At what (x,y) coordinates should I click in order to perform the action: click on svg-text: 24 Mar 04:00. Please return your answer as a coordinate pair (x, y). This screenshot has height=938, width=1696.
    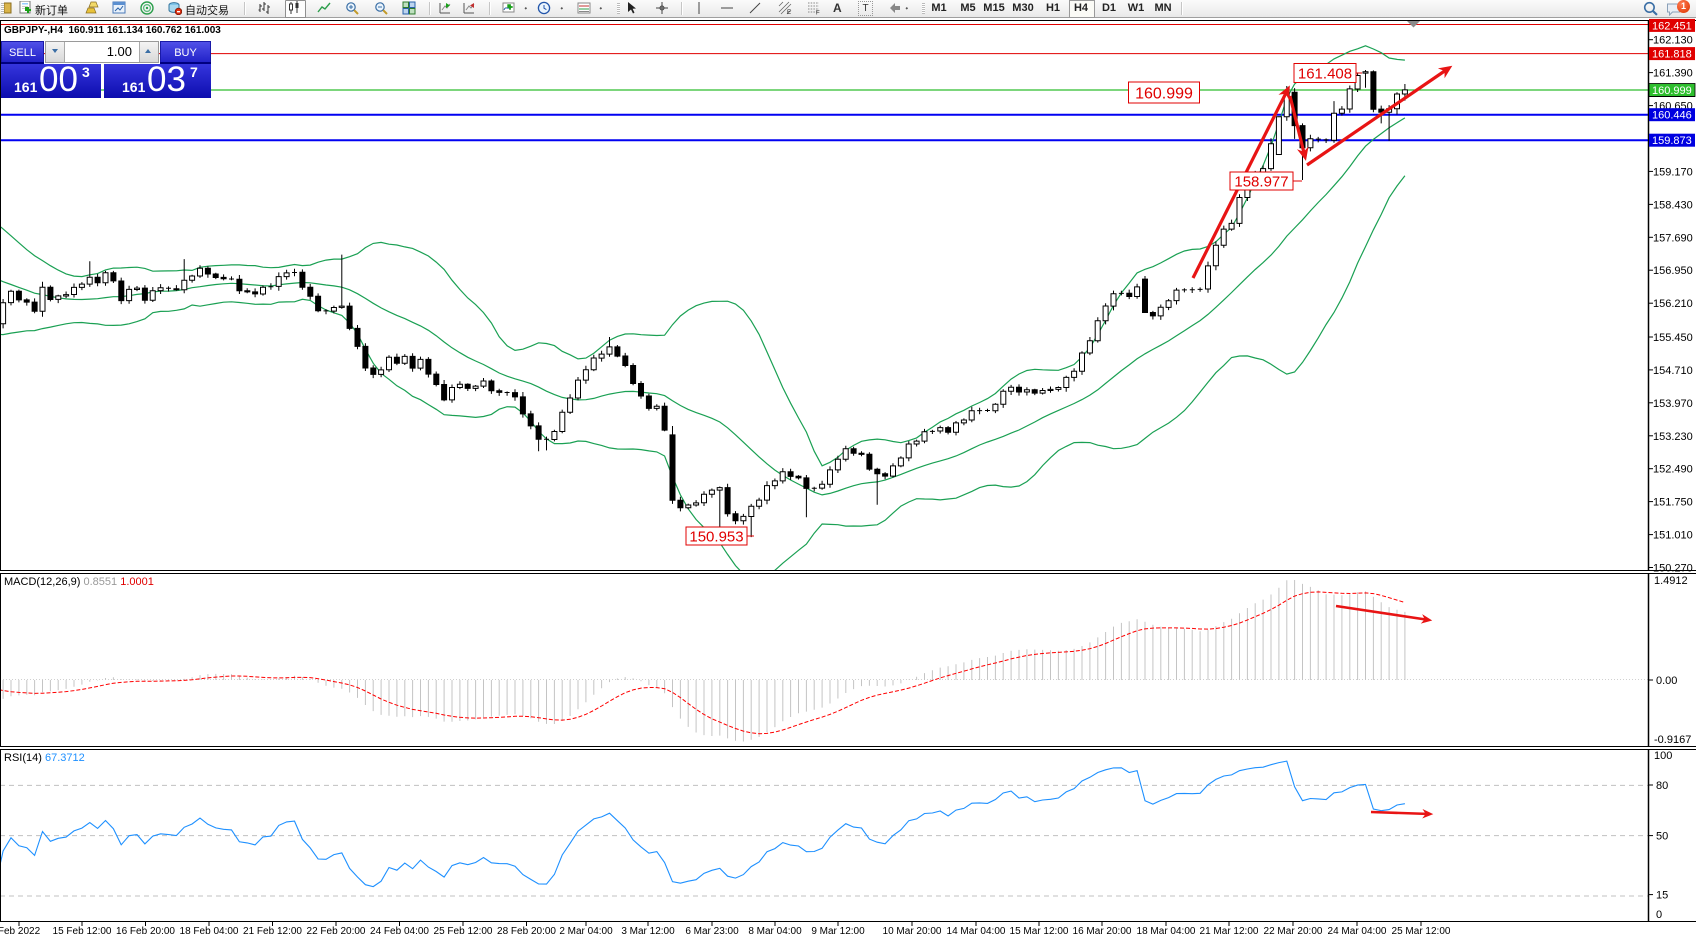
    Looking at the image, I should click on (1357, 931).